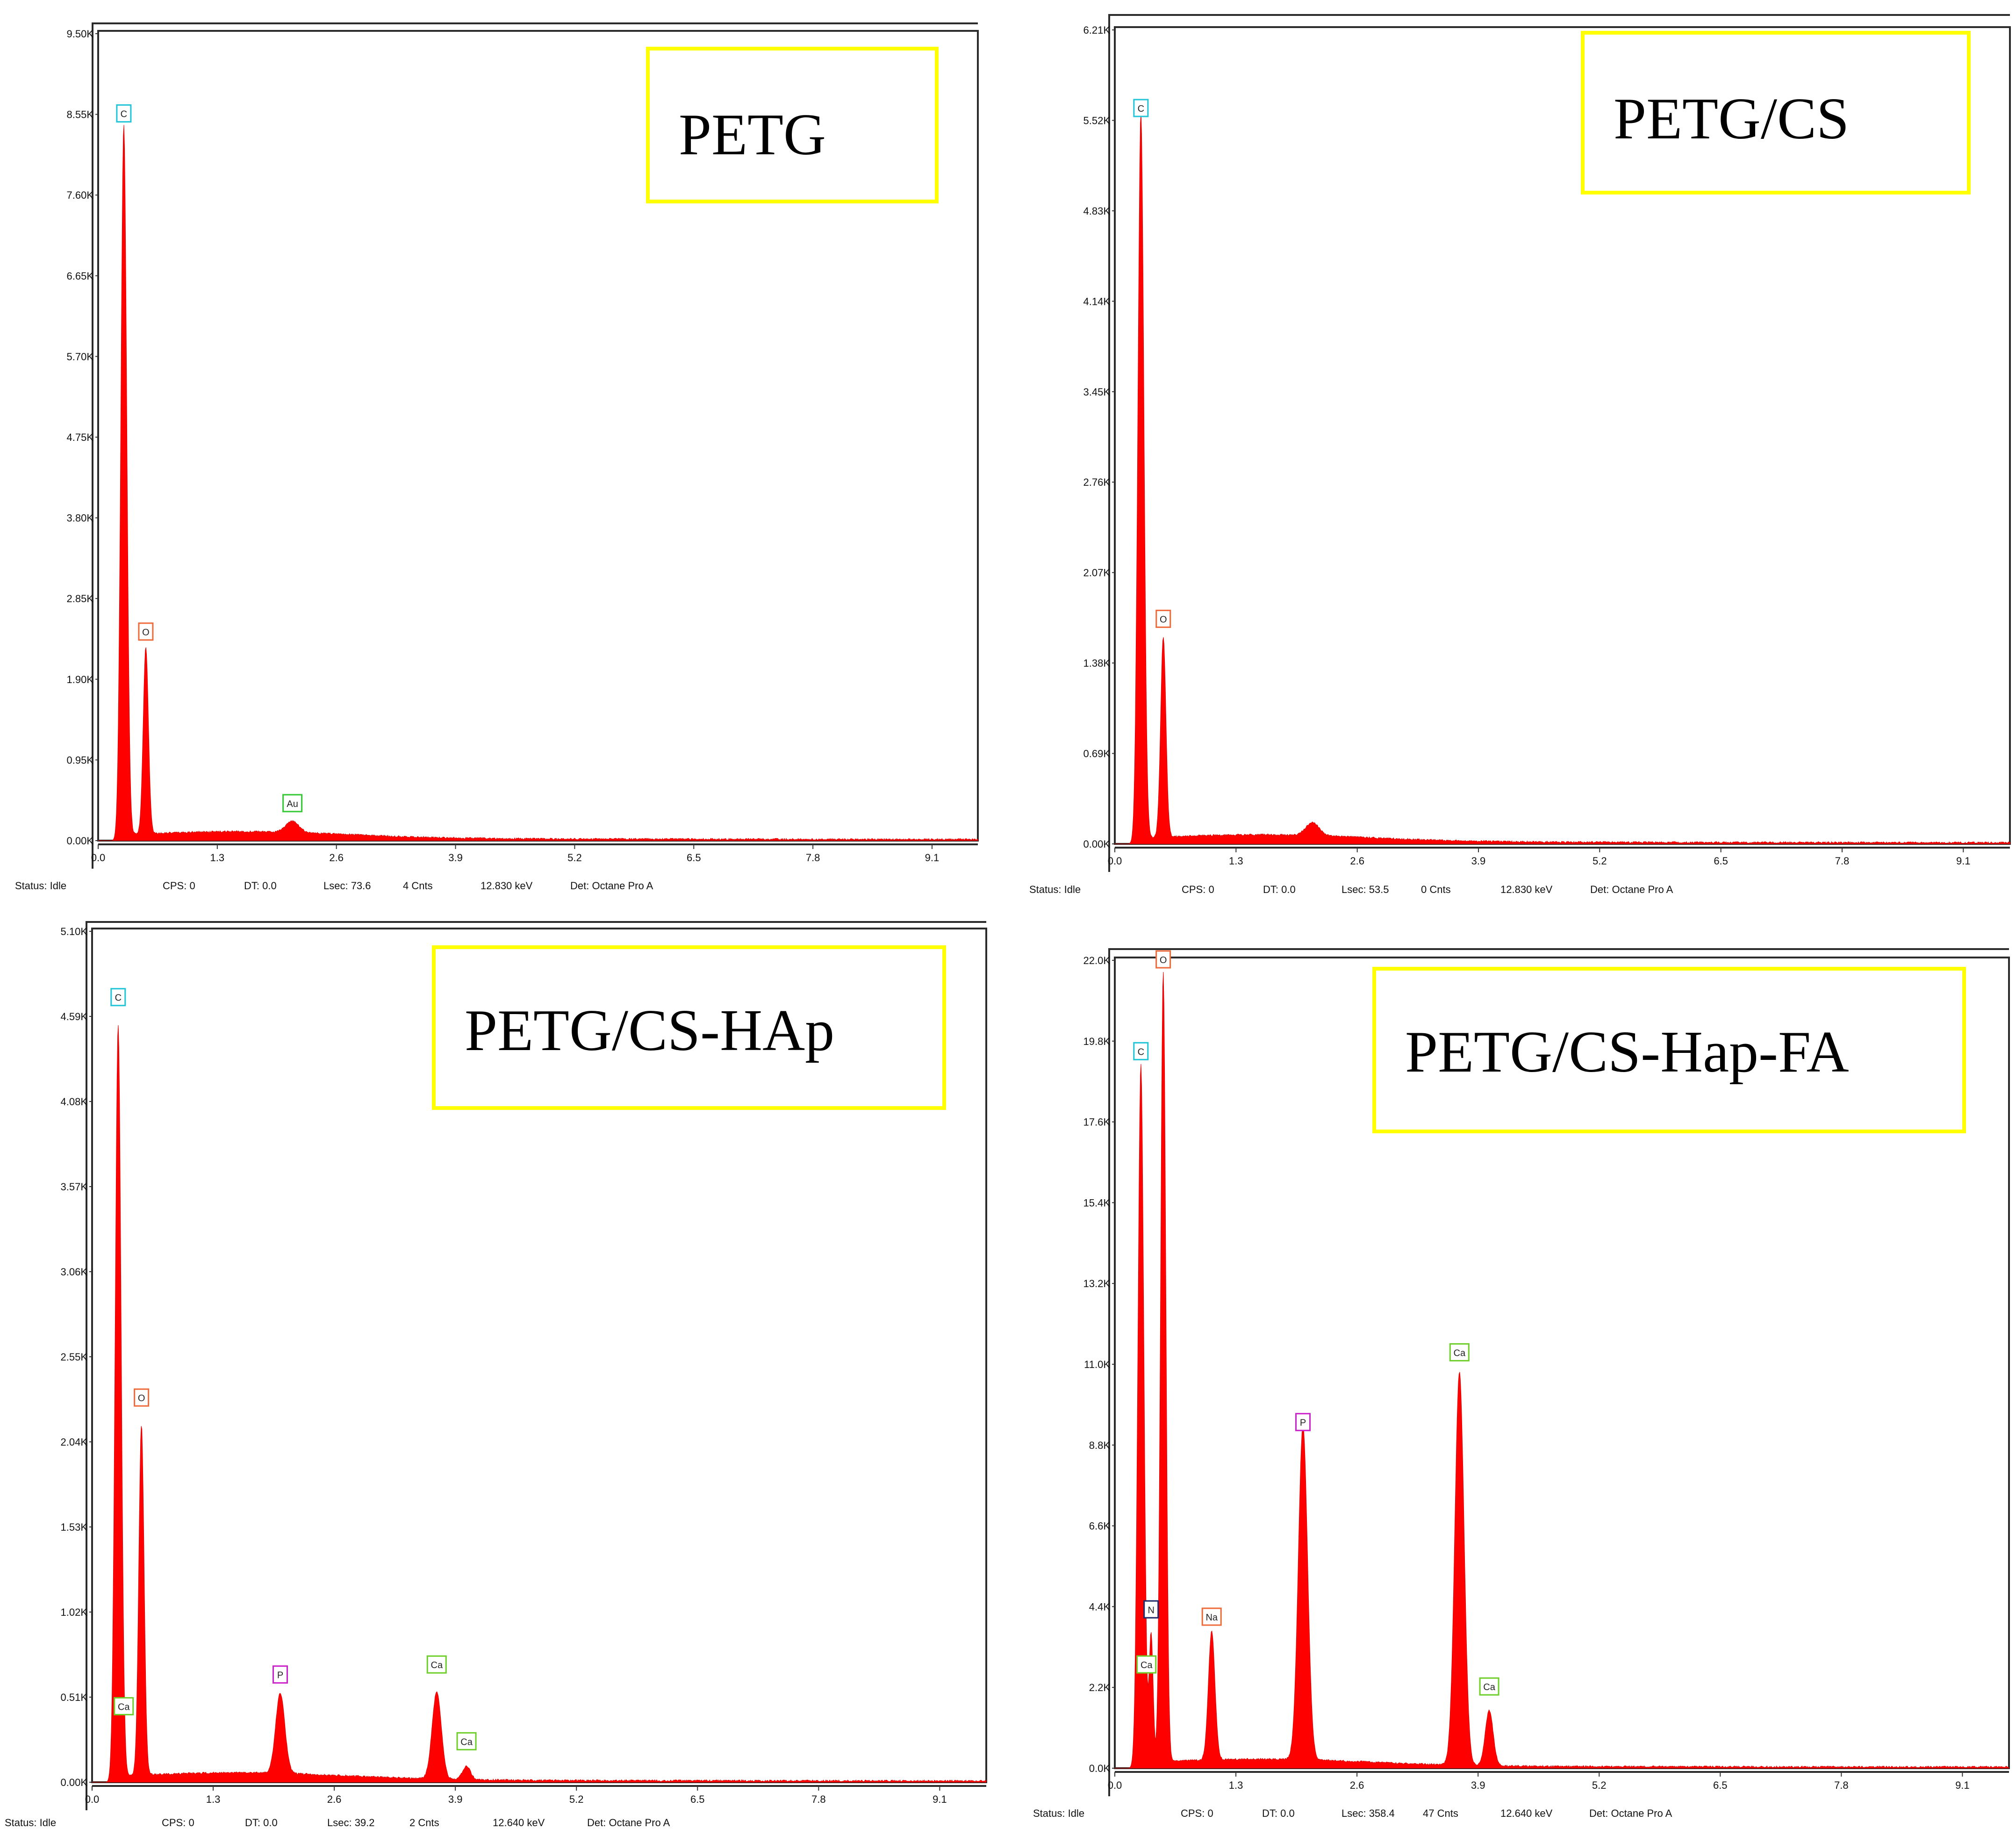  I want to click on y-tick-label: 0.69K, so click(1097, 754).